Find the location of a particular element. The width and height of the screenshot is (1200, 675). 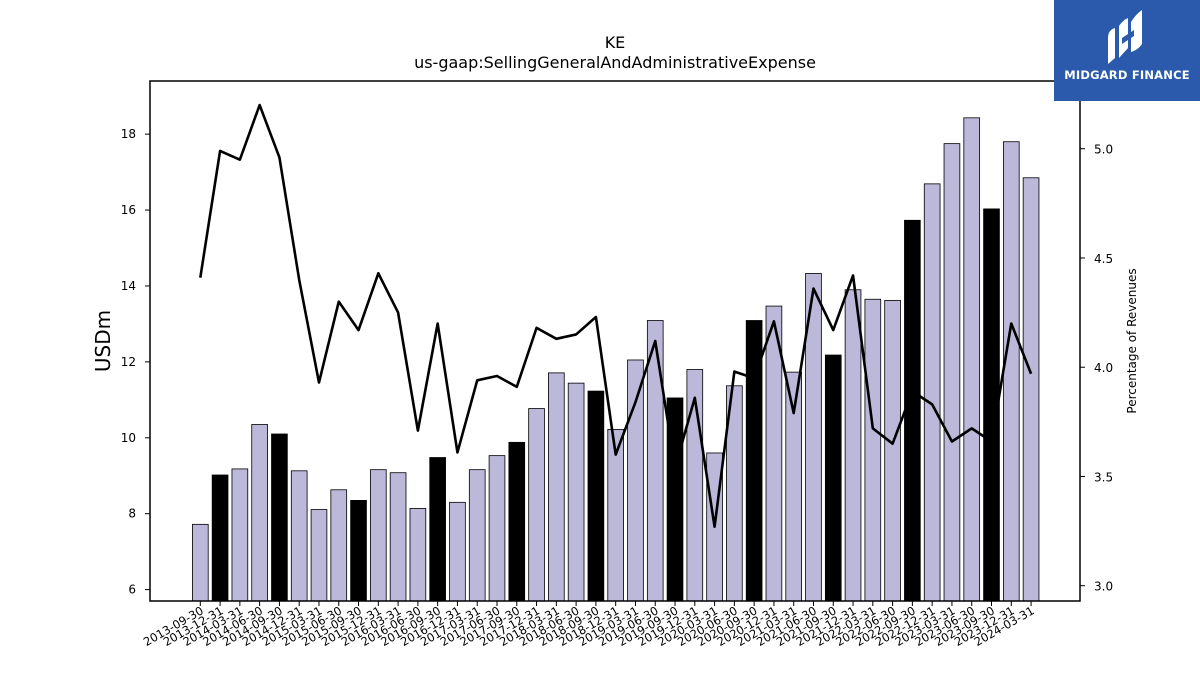

midgard-finance-logo: MIDGARD FINANCE is located at coordinates (1127, 50).